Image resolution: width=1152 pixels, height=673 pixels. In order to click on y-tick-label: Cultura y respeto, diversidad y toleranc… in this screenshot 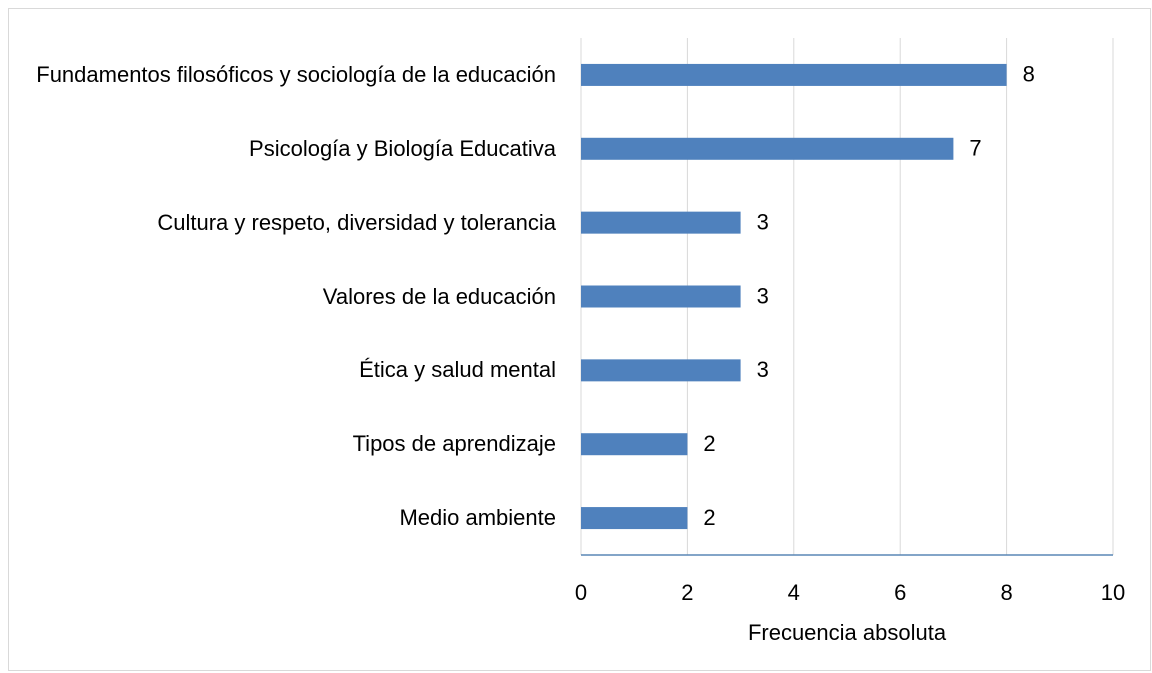, I will do `click(356, 222)`.